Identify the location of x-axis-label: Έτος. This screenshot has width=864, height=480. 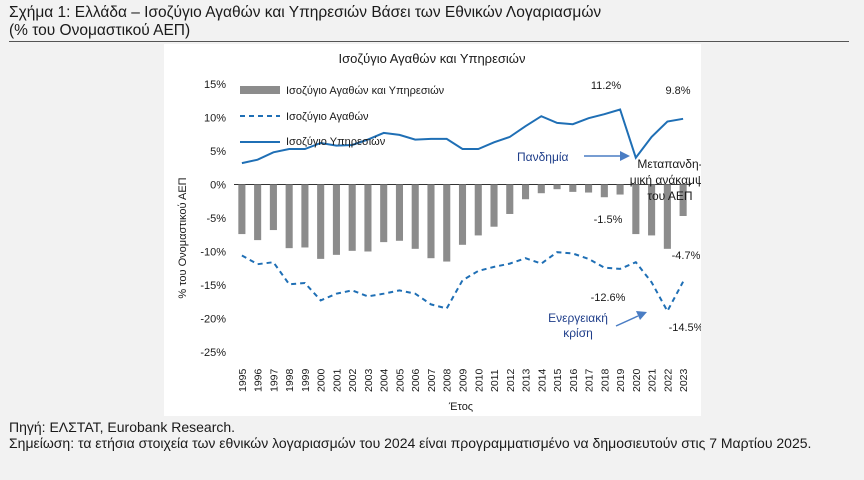
(460, 407).